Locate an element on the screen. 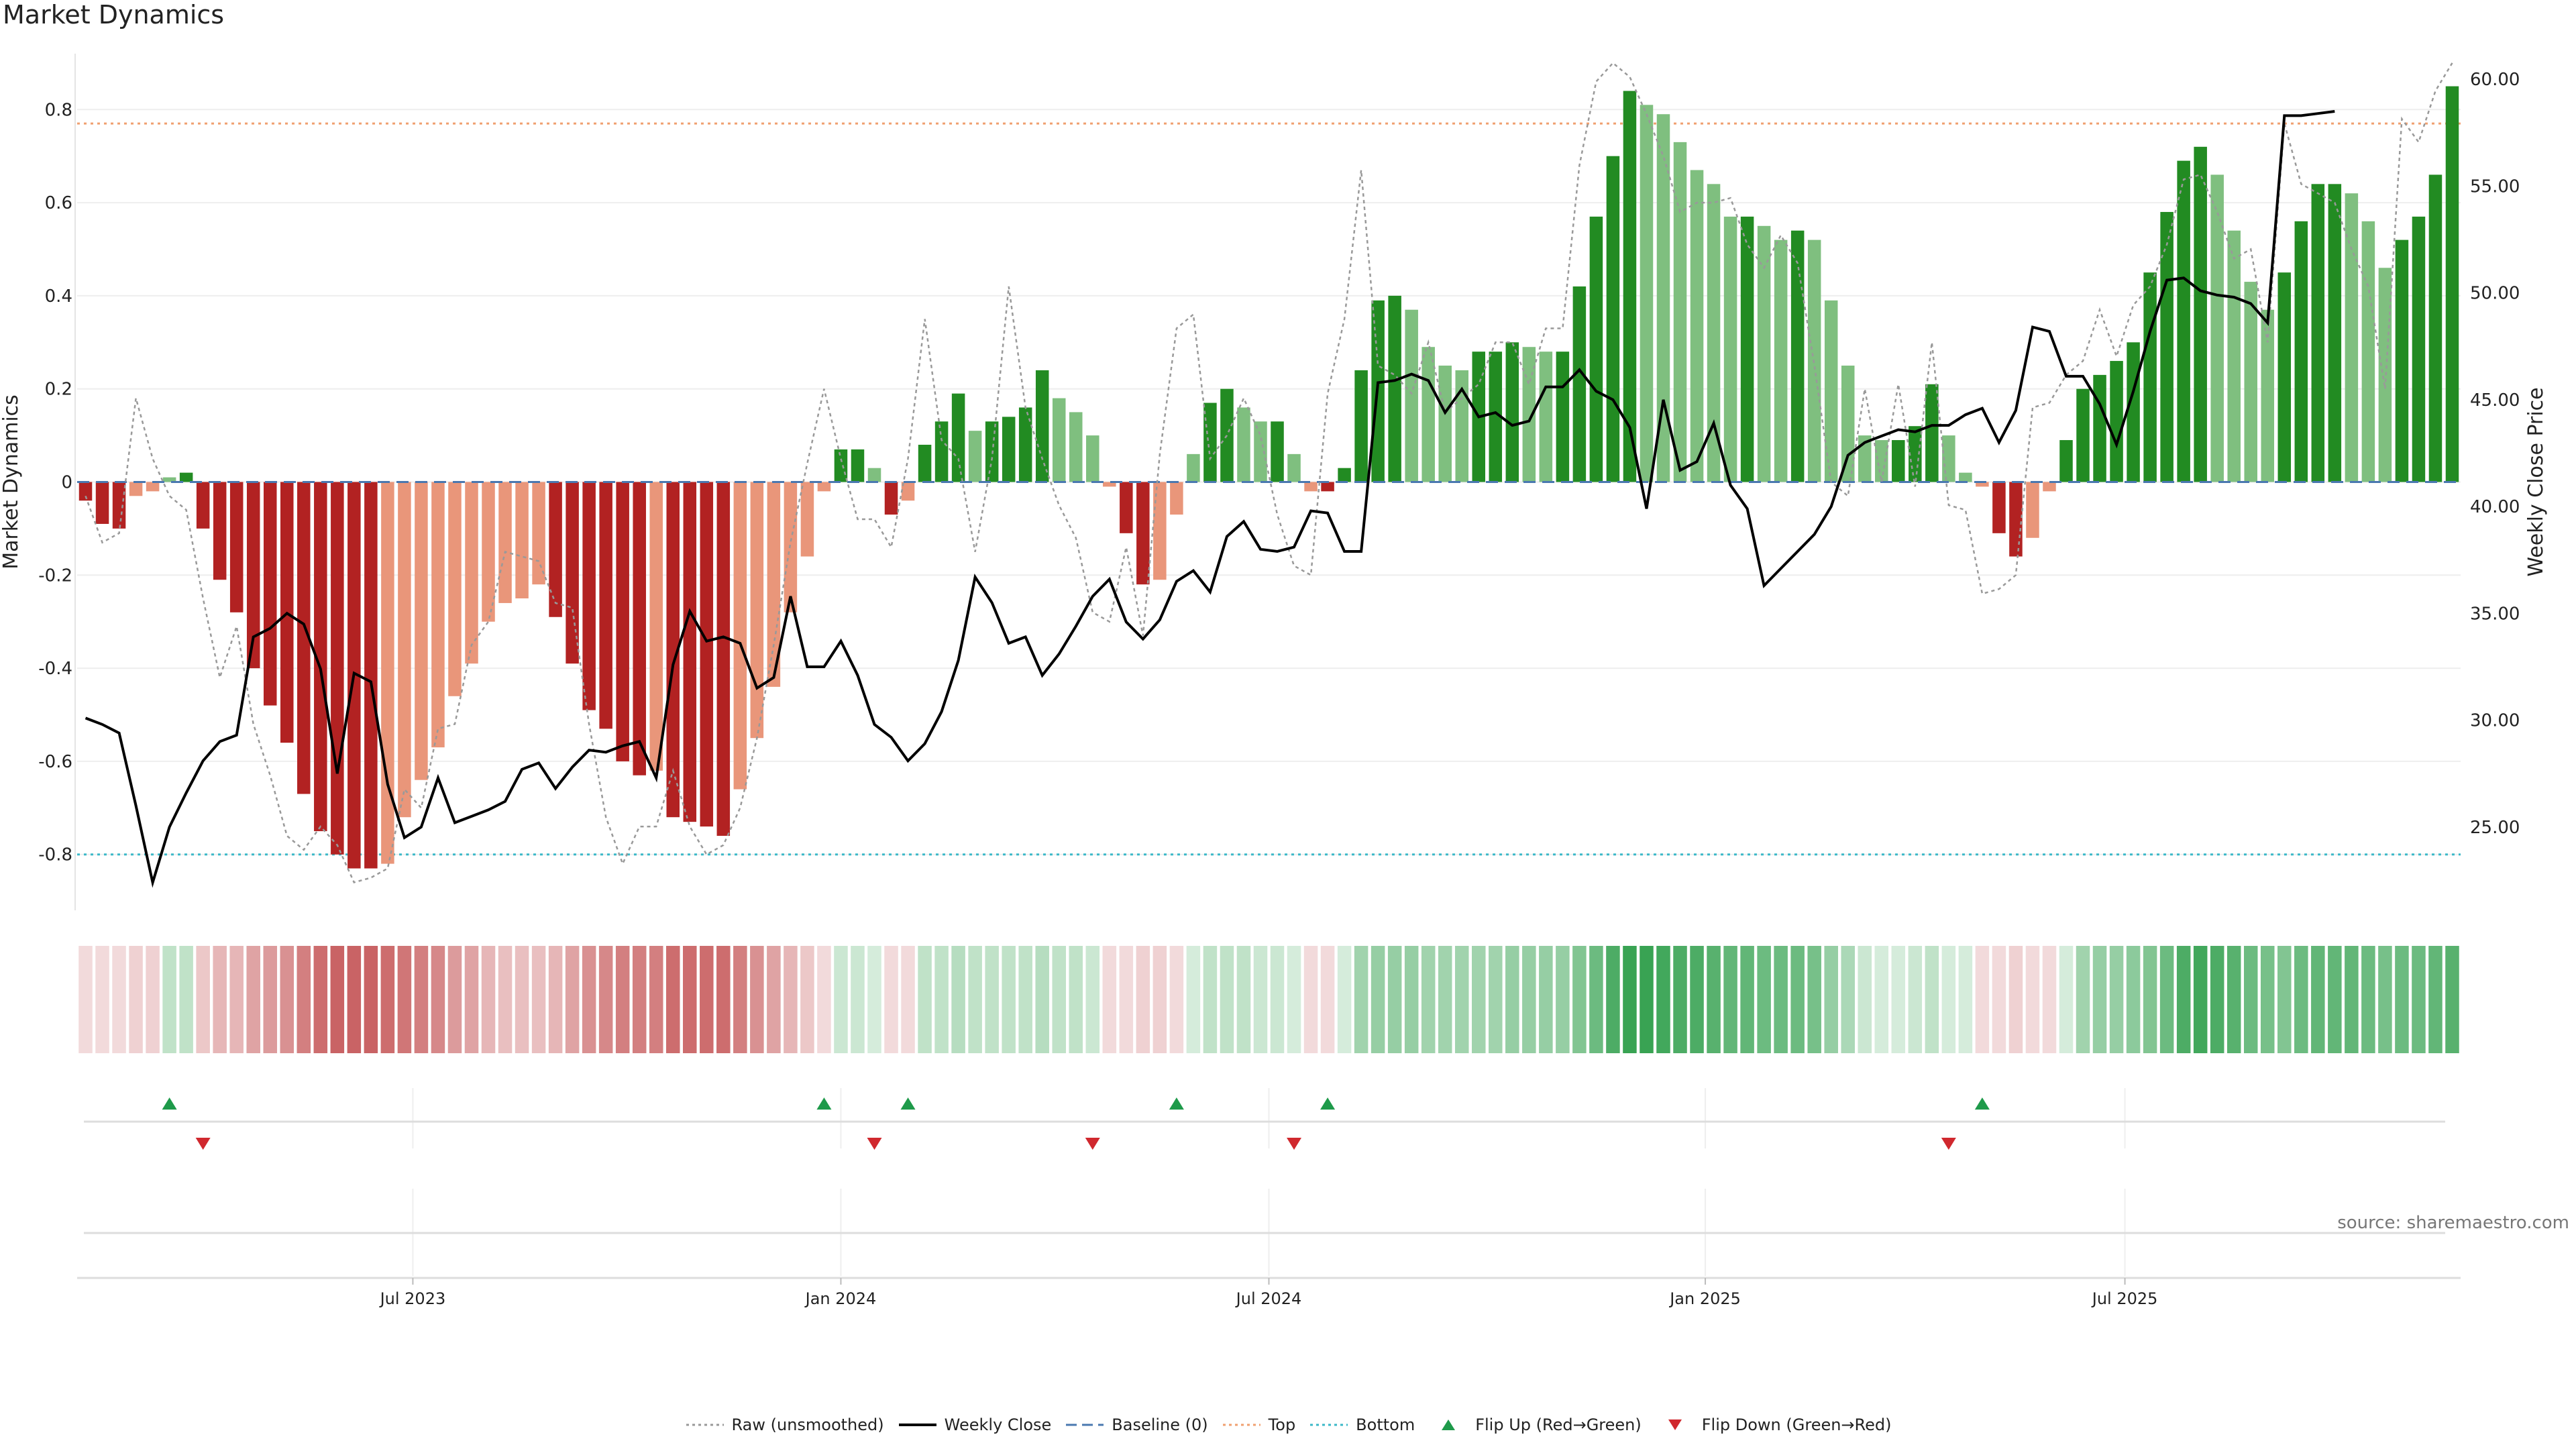 The height and width of the screenshot is (1449, 2576). legend-item-bottom: Bottom is located at coordinates (1362, 1424).